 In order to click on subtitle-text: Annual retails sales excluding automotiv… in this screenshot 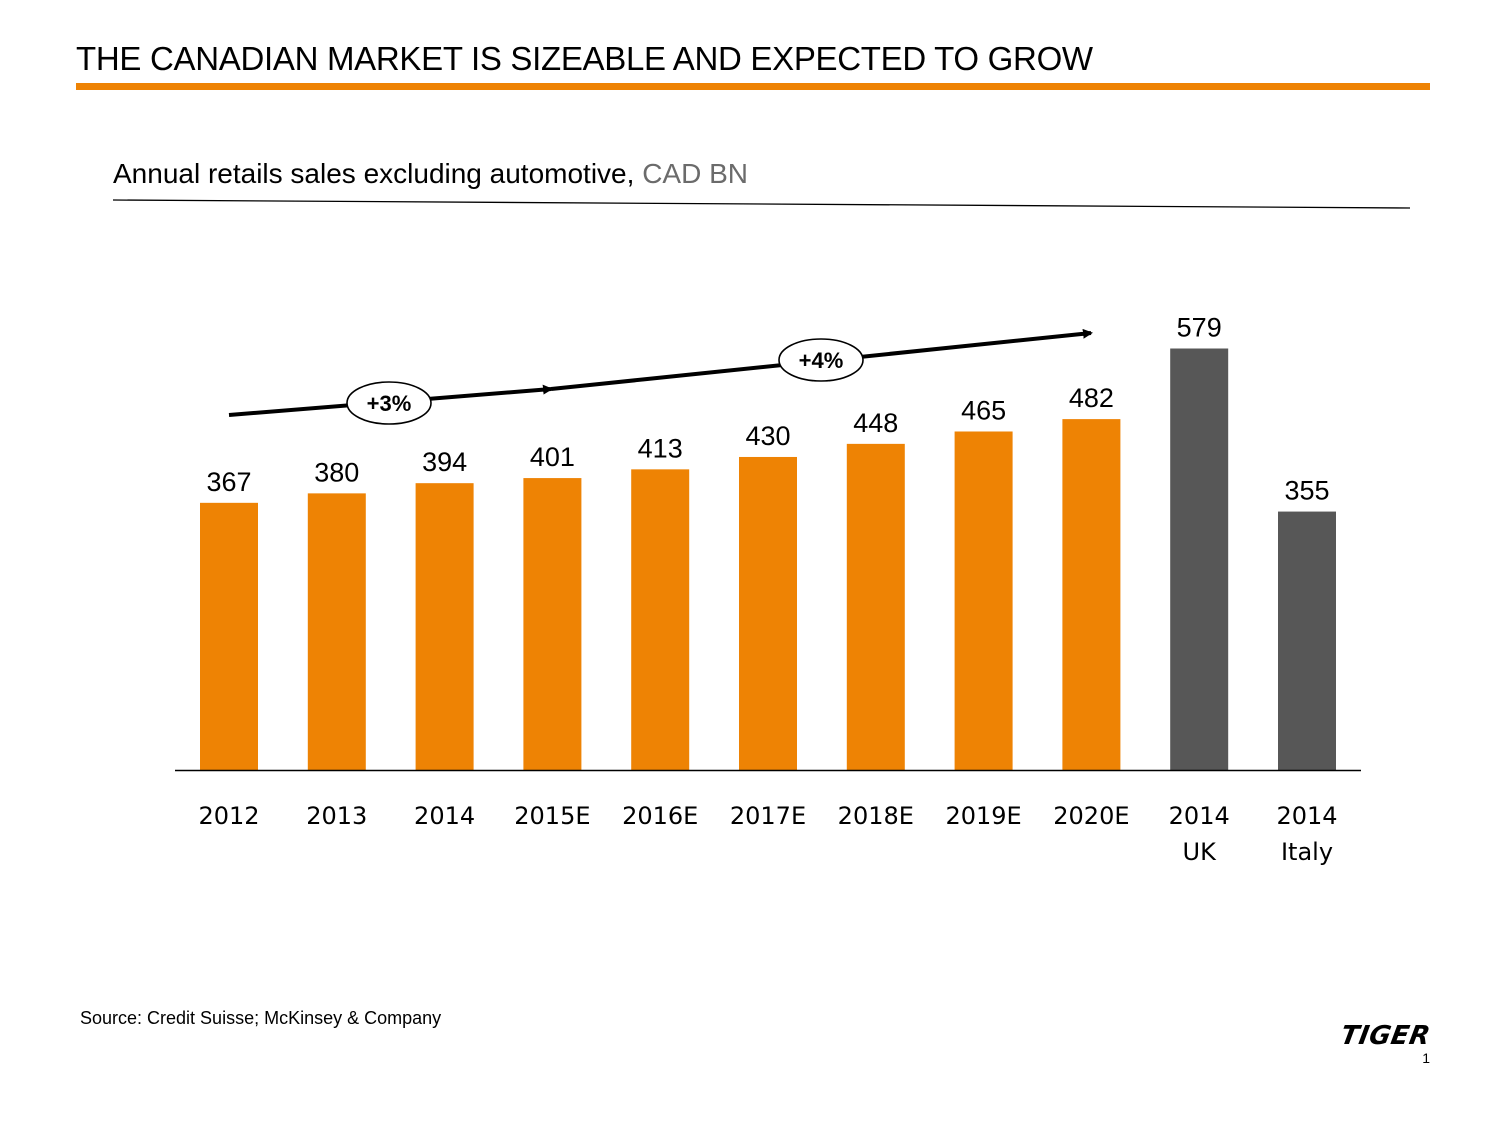, I will do `click(378, 173)`.